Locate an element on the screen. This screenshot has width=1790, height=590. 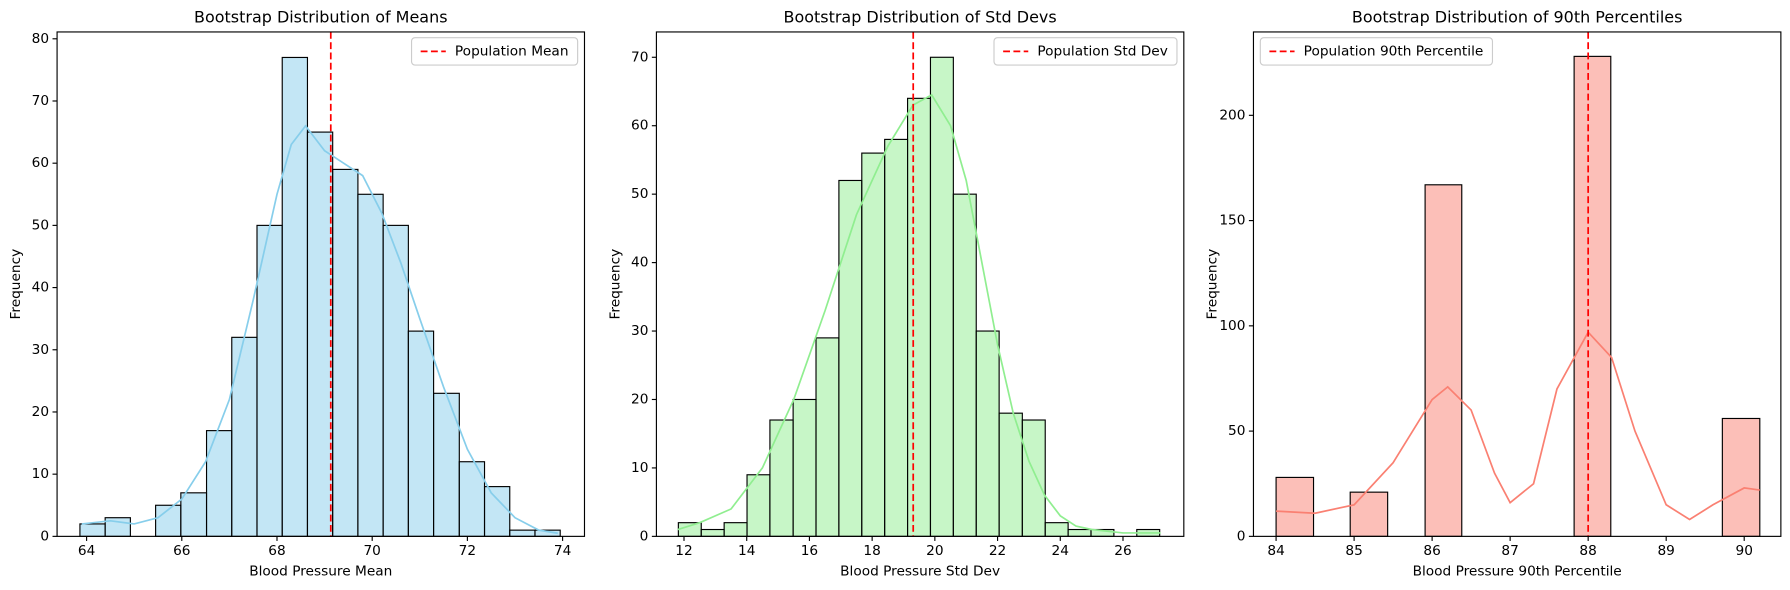
x-tick-label: 18 is located at coordinates (871, 551).